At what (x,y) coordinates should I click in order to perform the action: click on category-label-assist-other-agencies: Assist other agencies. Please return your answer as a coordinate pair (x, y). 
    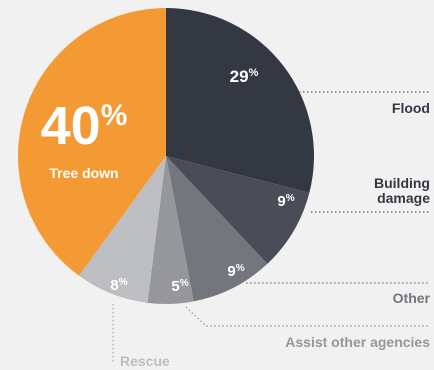
    Looking at the image, I should click on (357, 342).